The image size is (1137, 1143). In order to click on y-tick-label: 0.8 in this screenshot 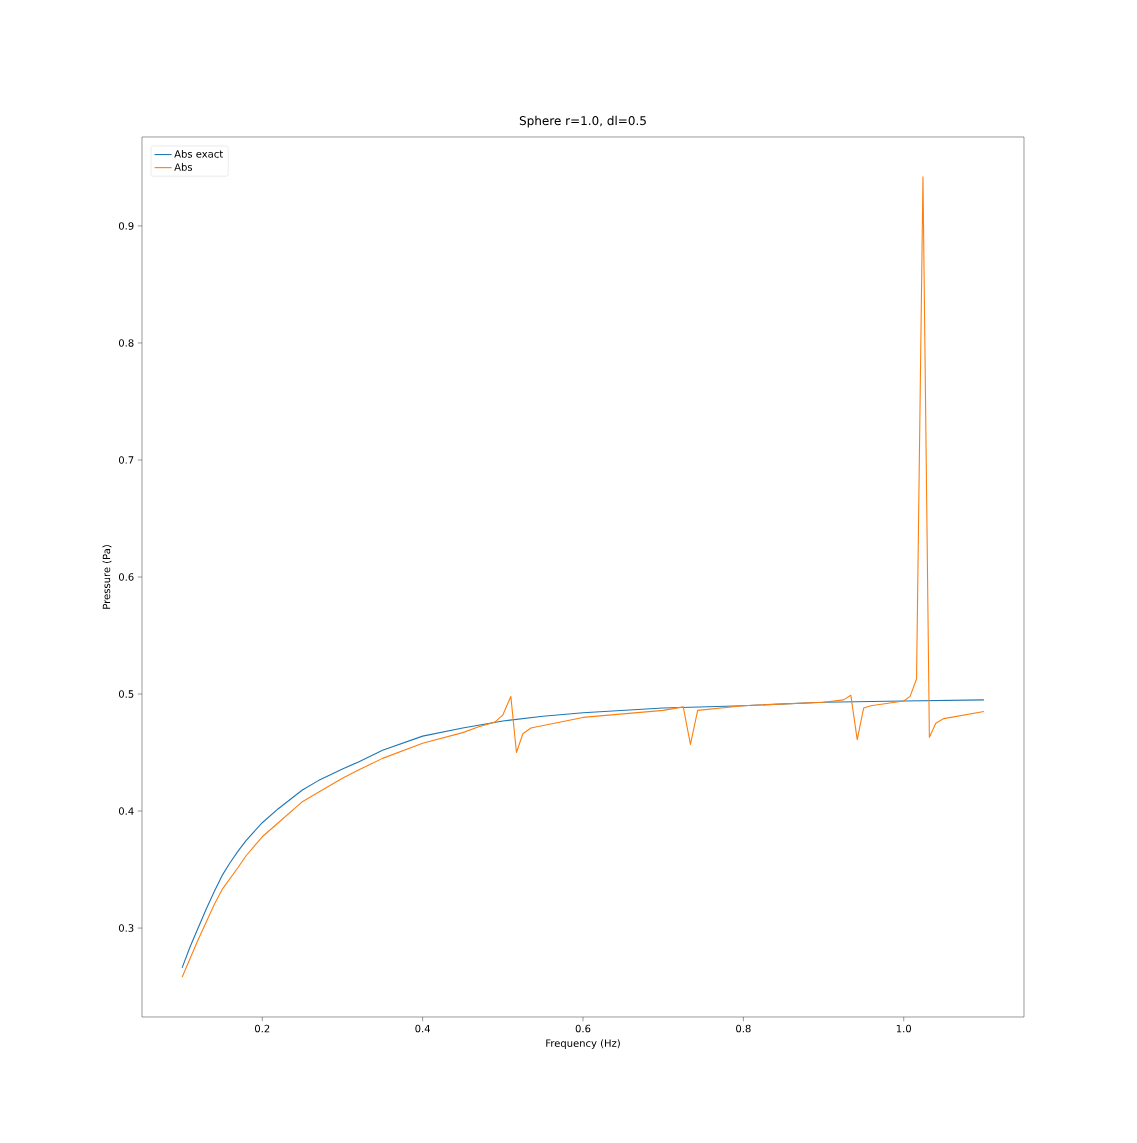, I will do `click(126, 343)`.